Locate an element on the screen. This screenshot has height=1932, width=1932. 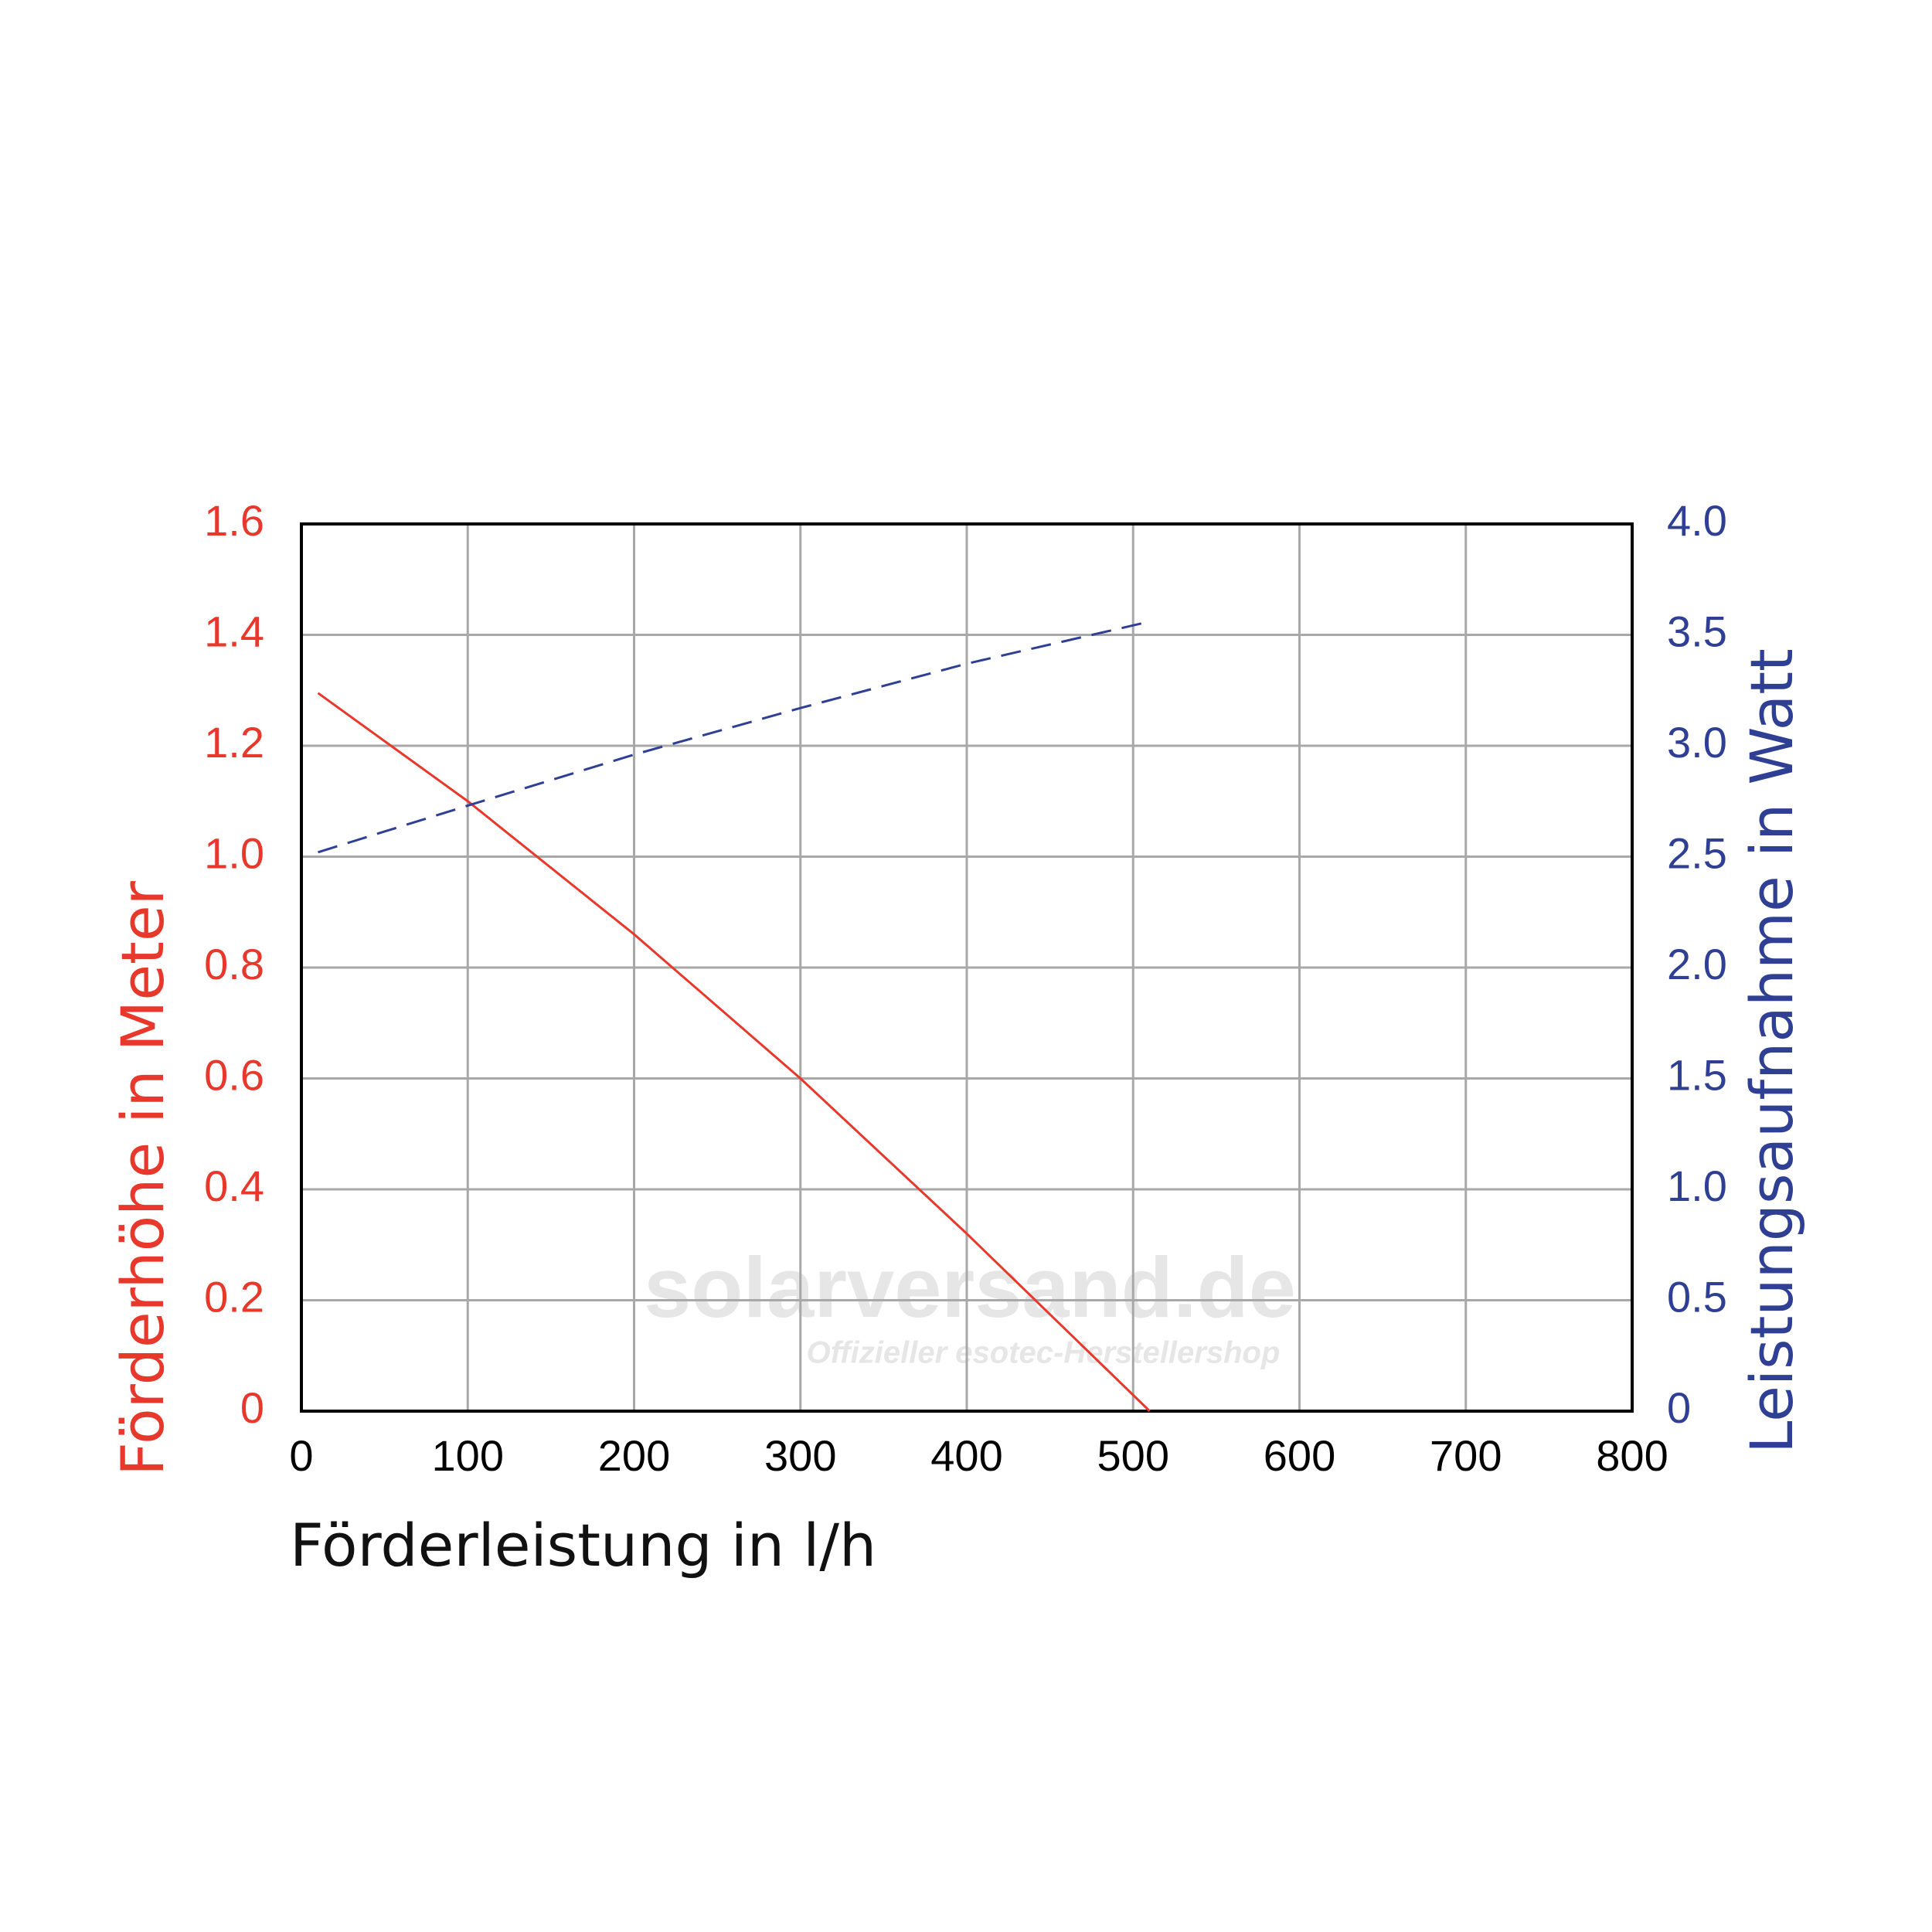
y-tick-label: 1.0 is located at coordinates (234, 852).